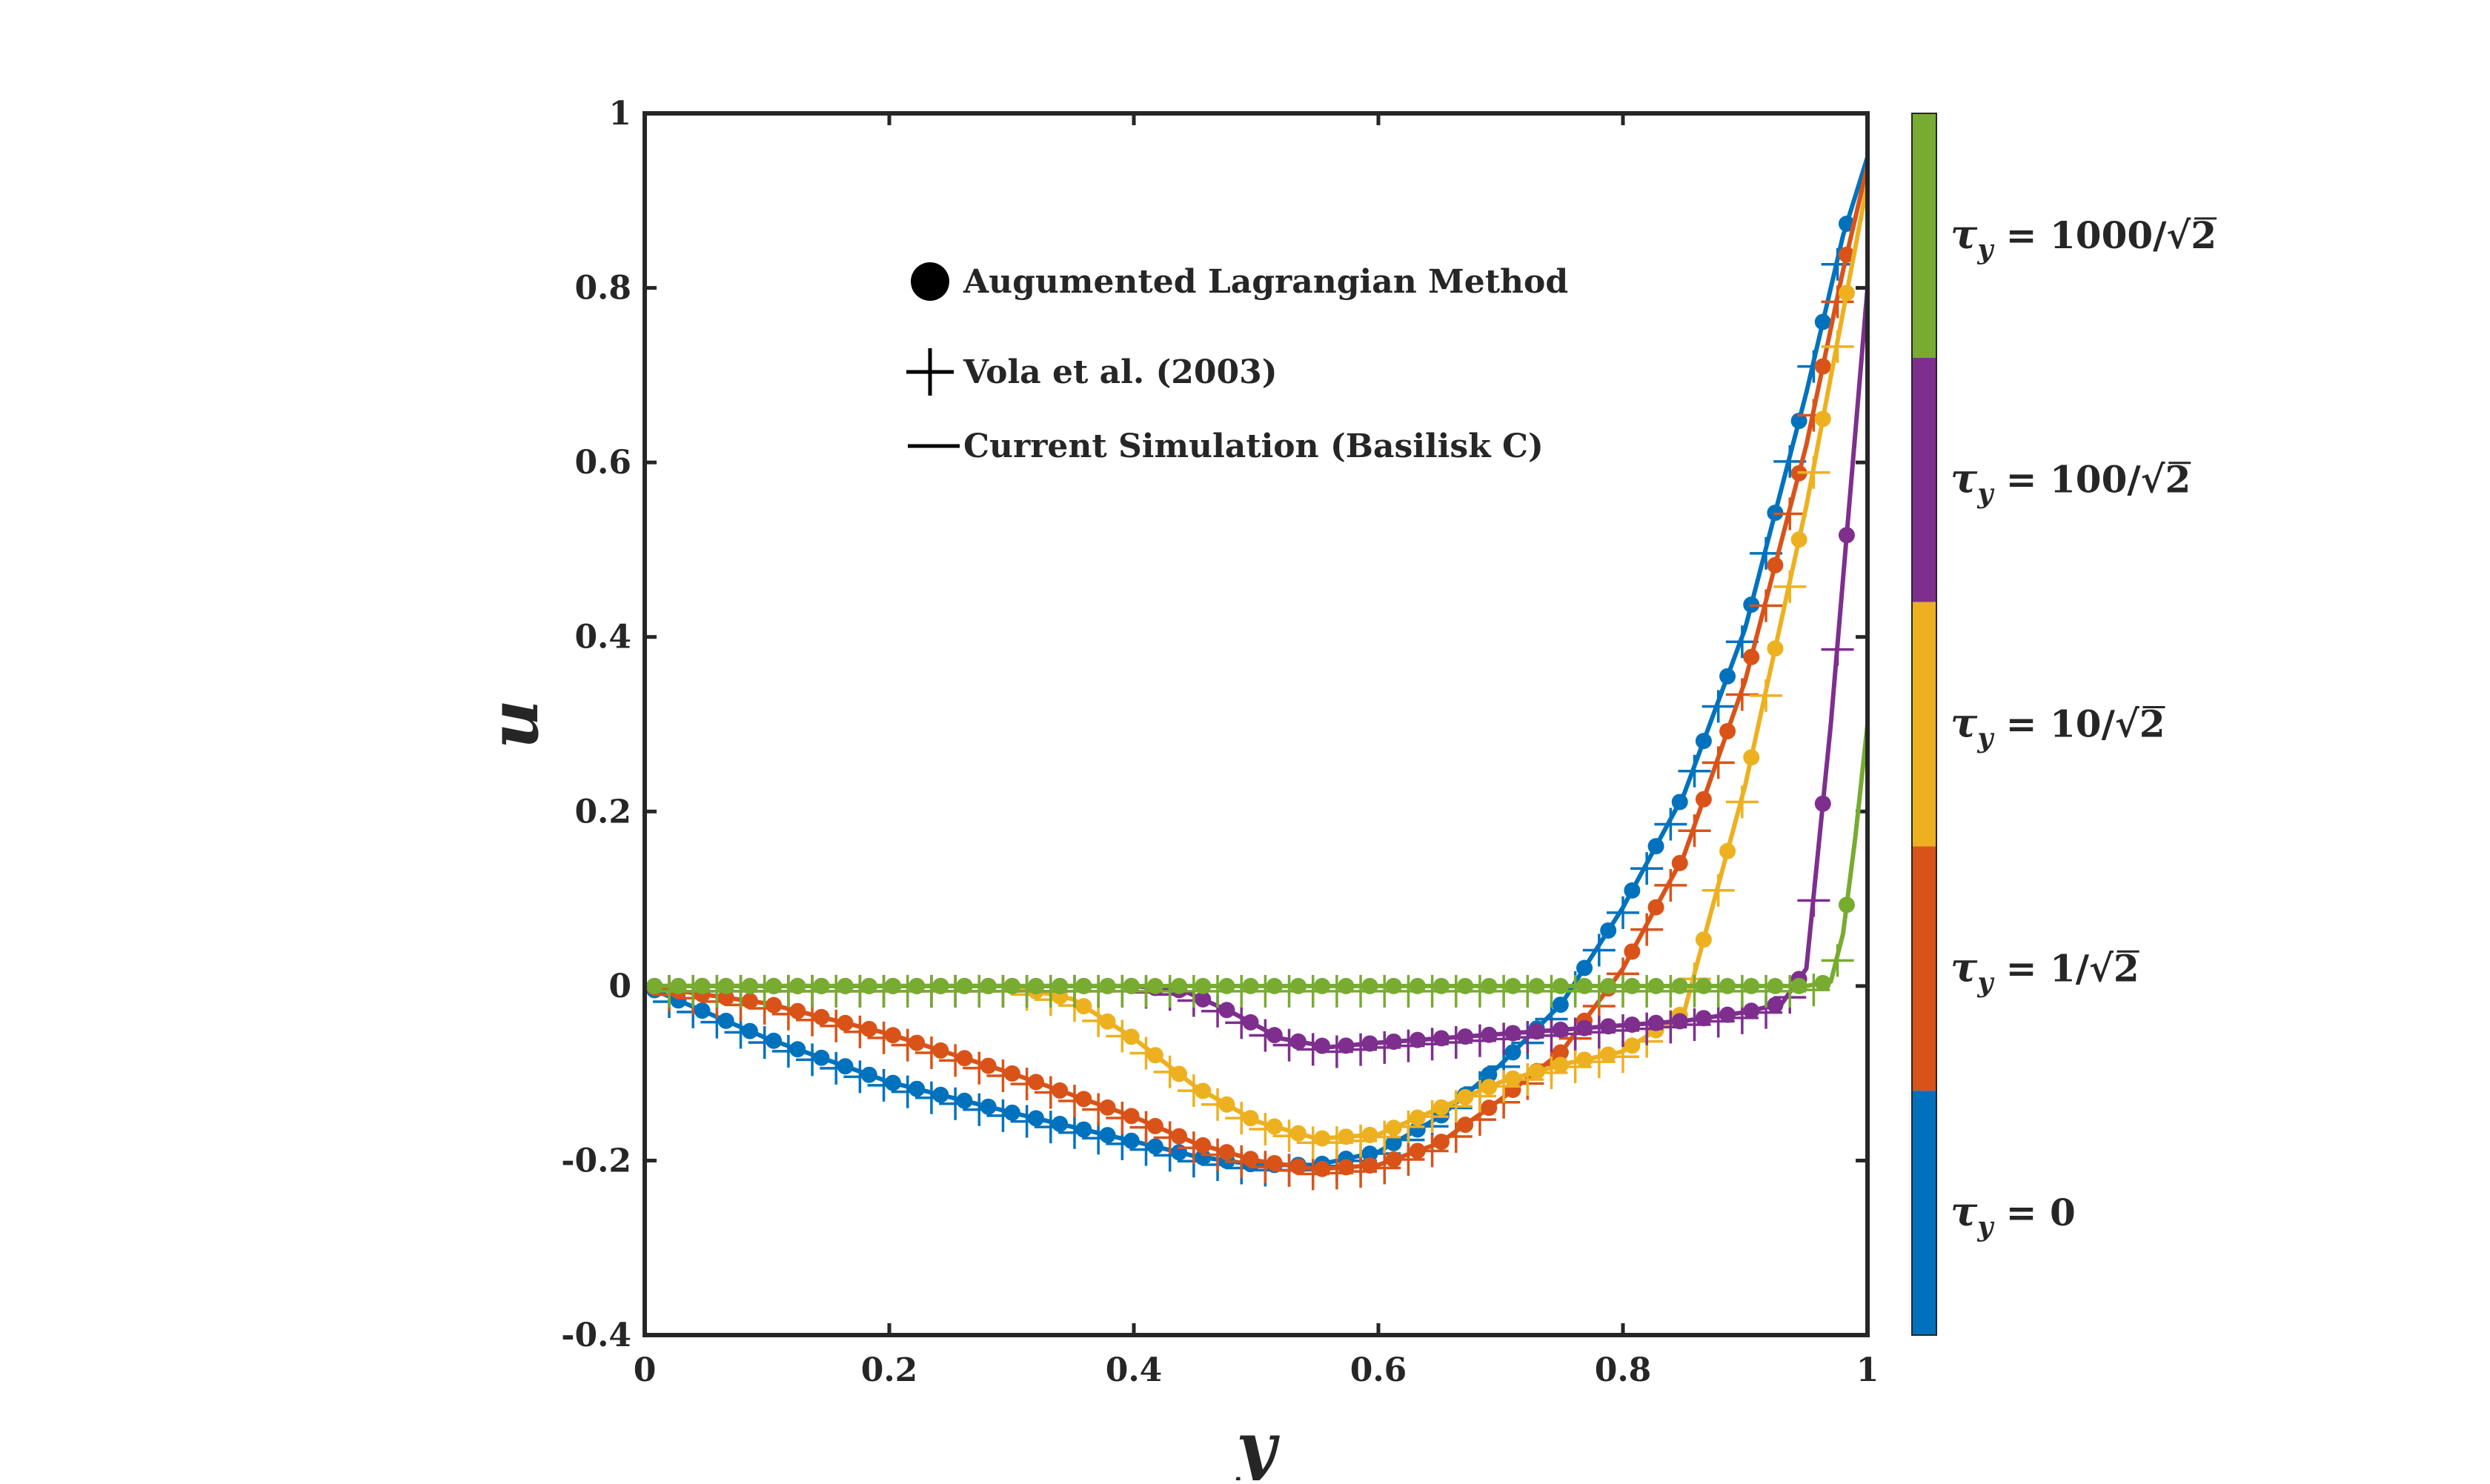 The image size is (2490, 1484). What do you see at coordinates (602, 812) in the screenshot?
I see `y-tick-label: 0.2` at bounding box center [602, 812].